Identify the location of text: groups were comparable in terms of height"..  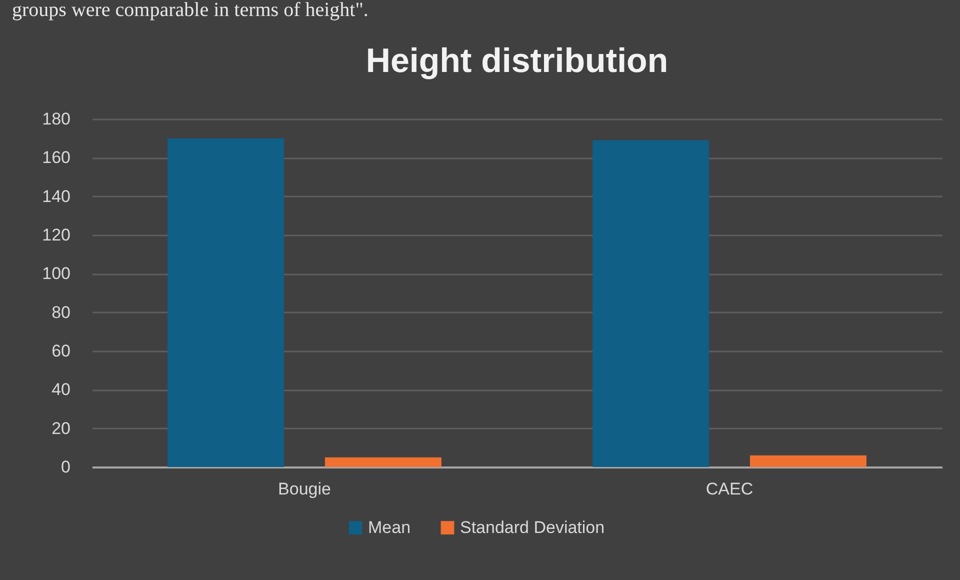
(190, 10).